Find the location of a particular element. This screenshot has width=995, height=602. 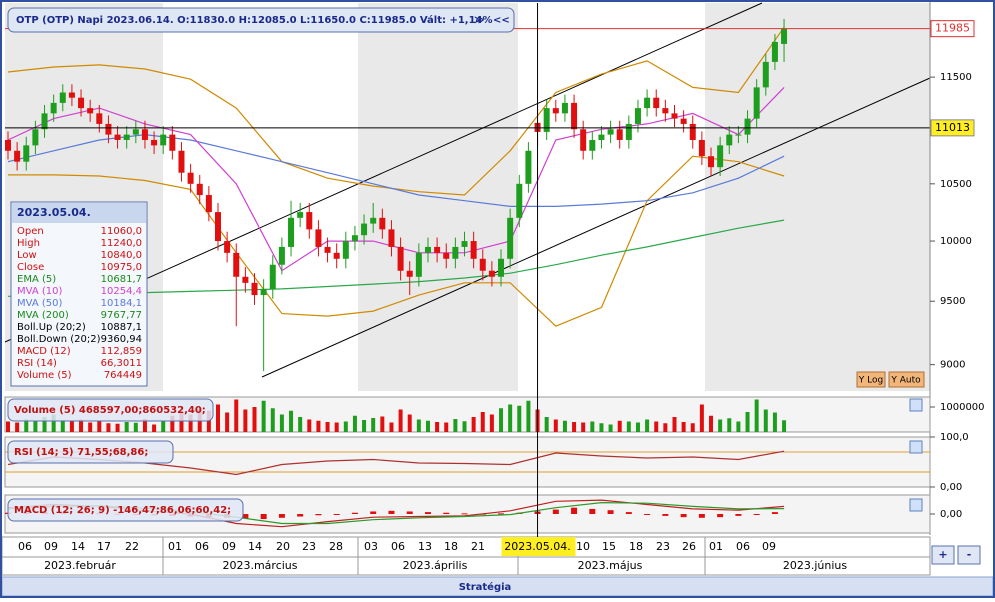

x-tick-label: 23 is located at coordinates (663, 546).